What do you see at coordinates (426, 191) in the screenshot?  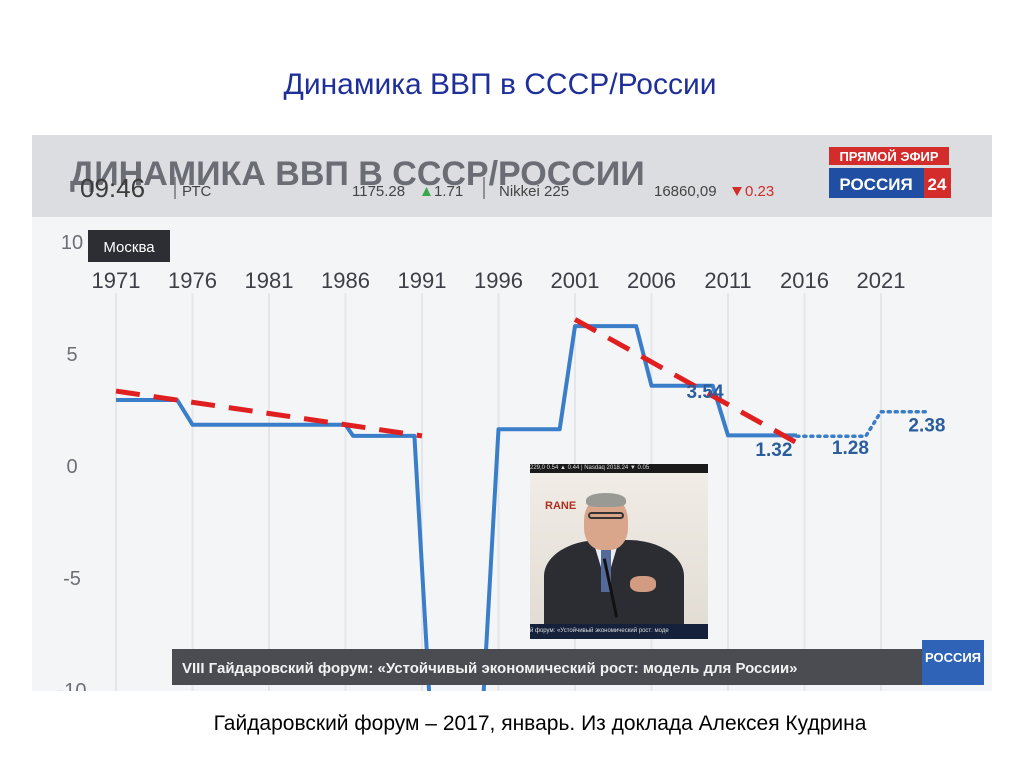 I see `ticker-up-arrow-icon` at bounding box center [426, 191].